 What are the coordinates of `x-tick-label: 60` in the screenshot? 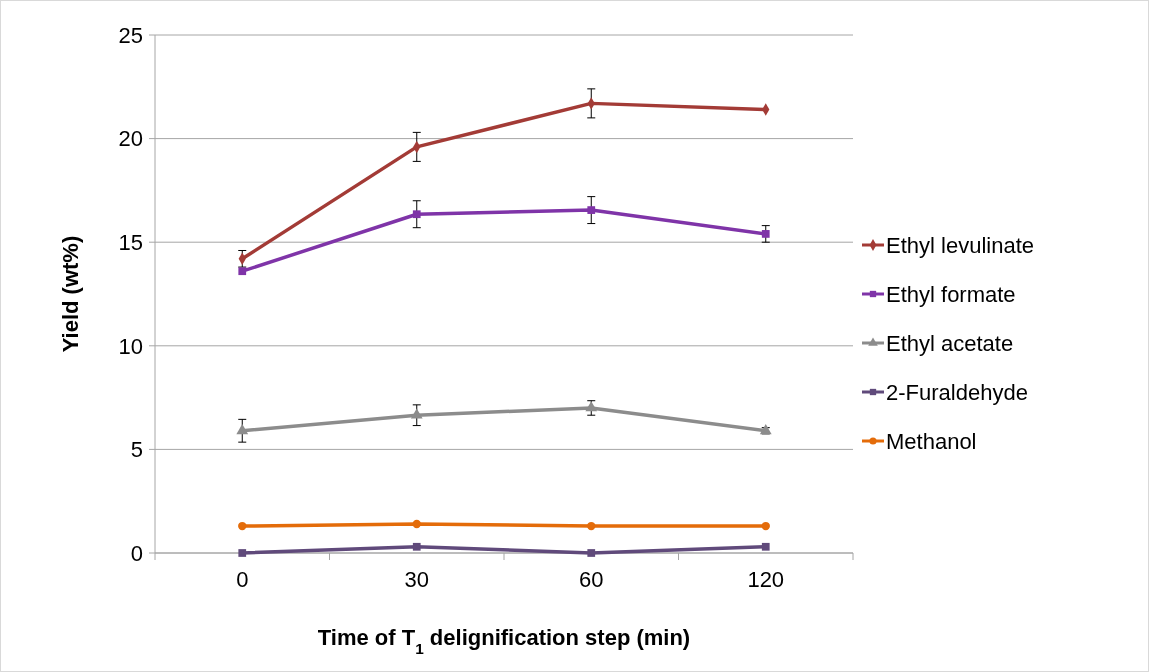 It's located at (591, 579).